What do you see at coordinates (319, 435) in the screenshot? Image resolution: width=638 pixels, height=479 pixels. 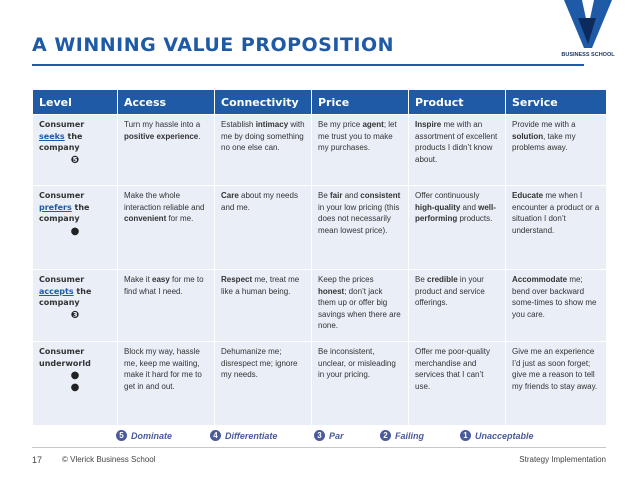 I see `legend-number-icon: 3` at bounding box center [319, 435].